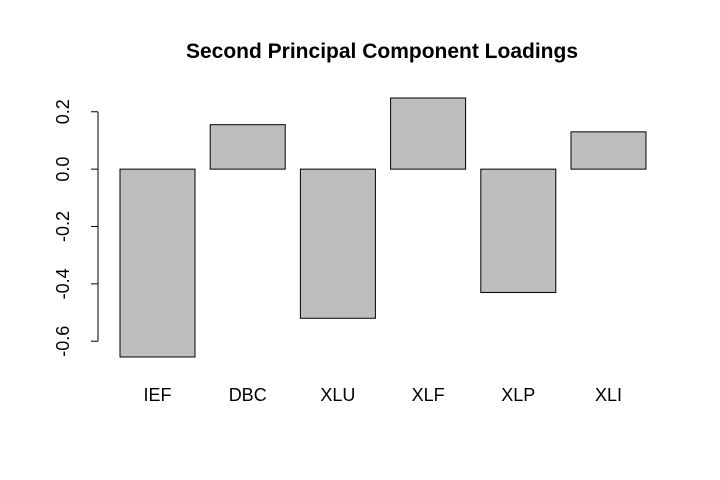  What do you see at coordinates (76, 228) in the screenshot?
I see `y-axis: -0.6 -0.4 -0.2 0.0 0.2` at bounding box center [76, 228].